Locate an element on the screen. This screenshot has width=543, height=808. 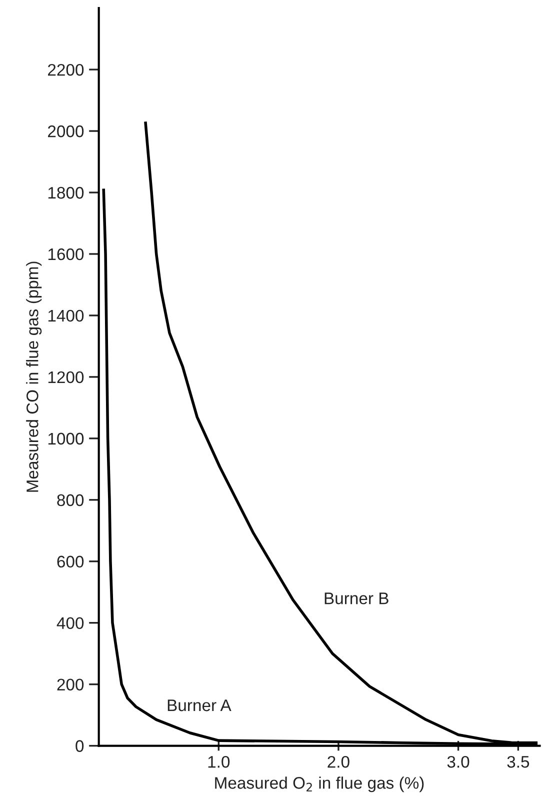
y-tick-label: 1400 is located at coordinates (66, 316).